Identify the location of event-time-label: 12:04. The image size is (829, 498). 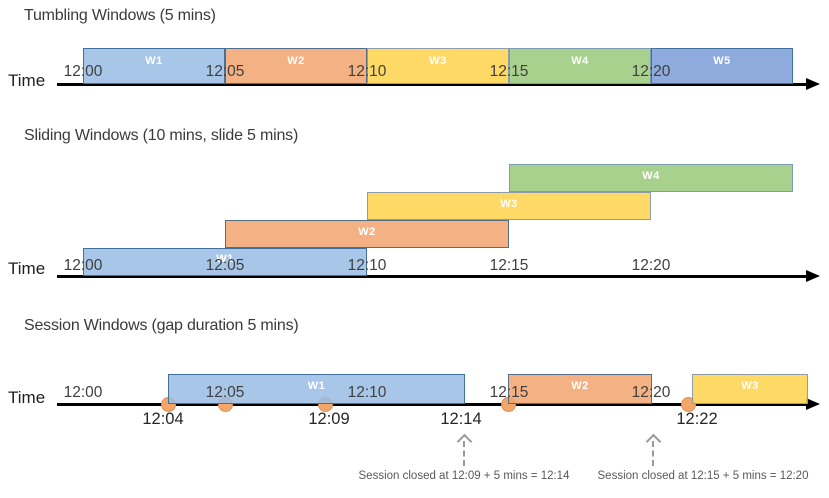
(163, 419).